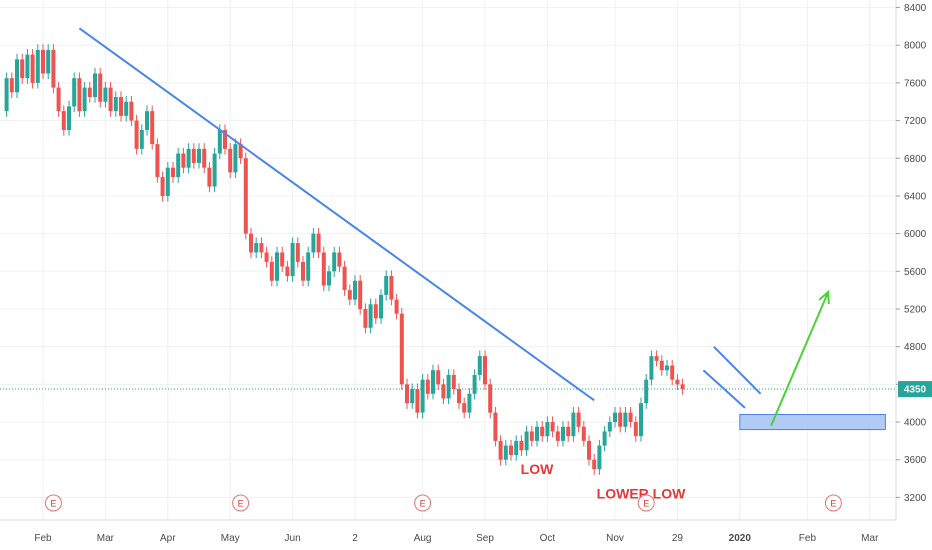  Describe the element at coordinates (915, 347) in the screenshot. I see `y-tick-label: 4800` at that location.